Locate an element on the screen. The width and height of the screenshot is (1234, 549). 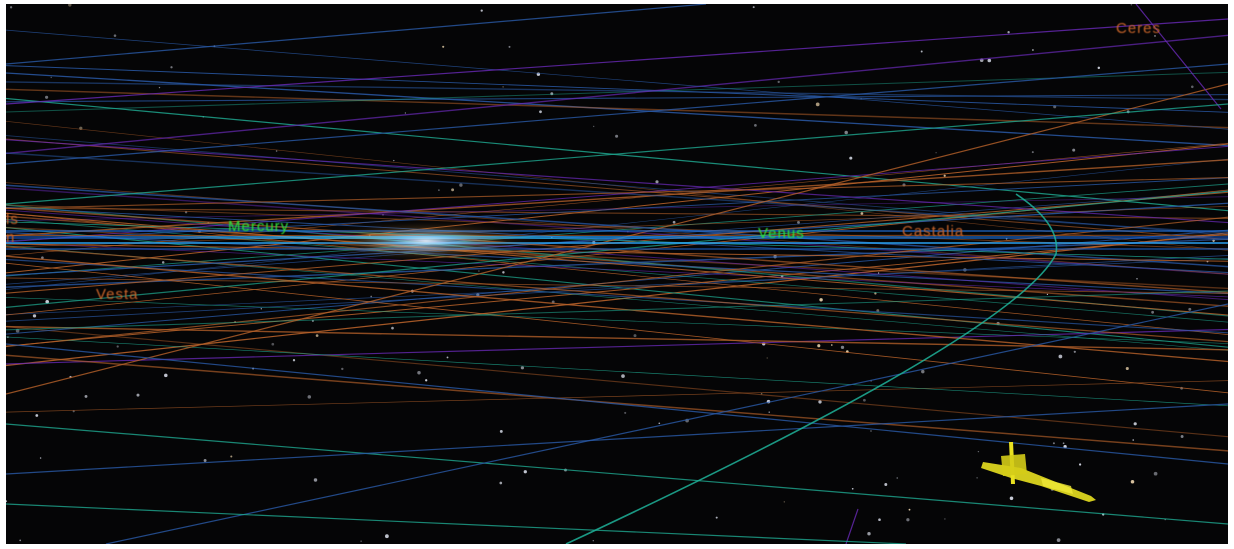
spacecraft-model-icon is located at coordinates (1038, 472).